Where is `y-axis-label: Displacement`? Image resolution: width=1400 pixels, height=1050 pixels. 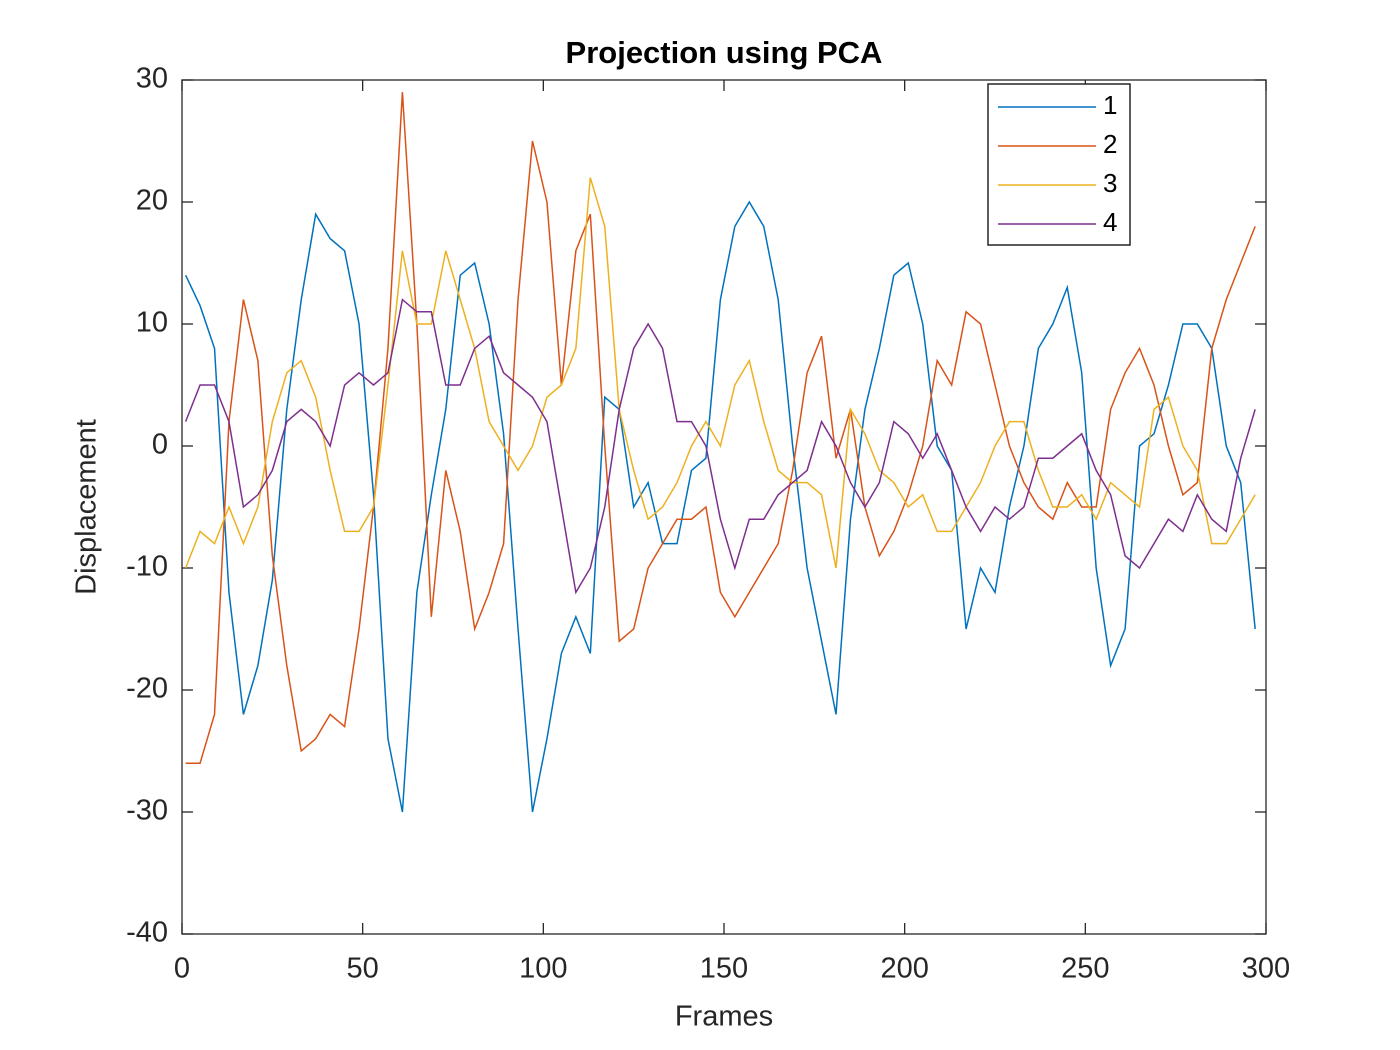
y-axis-label: Displacement is located at coordinates (87, 507).